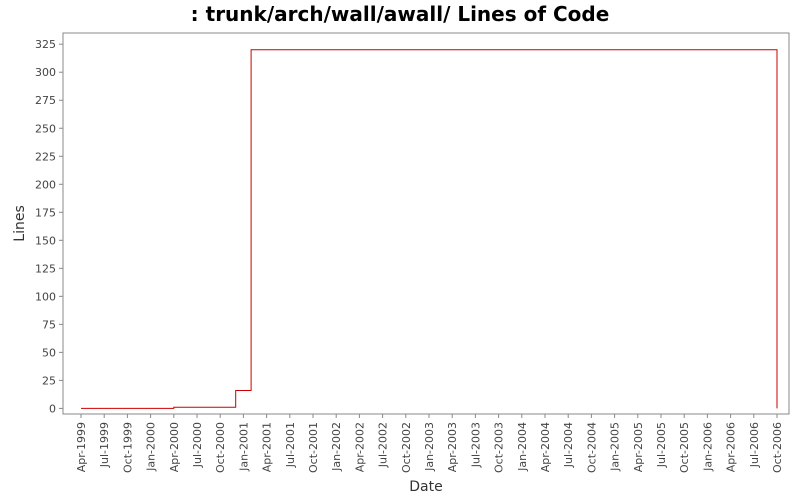 The image size is (800, 500). I want to click on y-tick-label: 225, so click(45, 156).